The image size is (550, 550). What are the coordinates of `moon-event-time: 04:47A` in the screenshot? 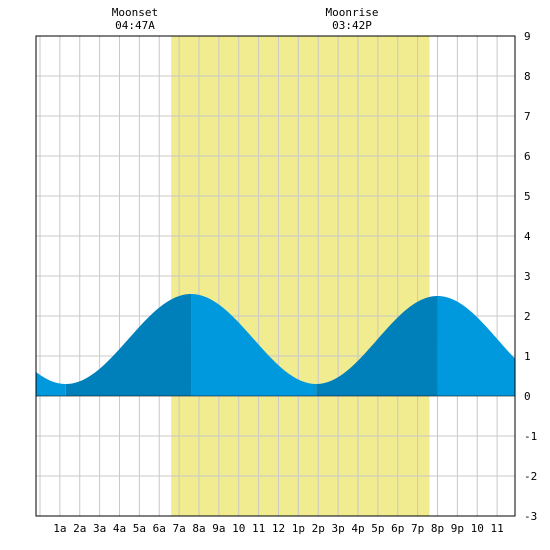 It's located at (135, 25).